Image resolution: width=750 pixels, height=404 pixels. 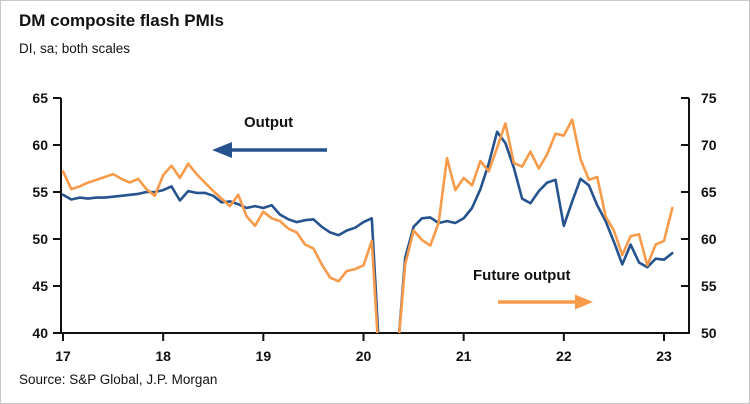 I want to click on left-axis-tick-label: 60, so click(x=40, y=145).